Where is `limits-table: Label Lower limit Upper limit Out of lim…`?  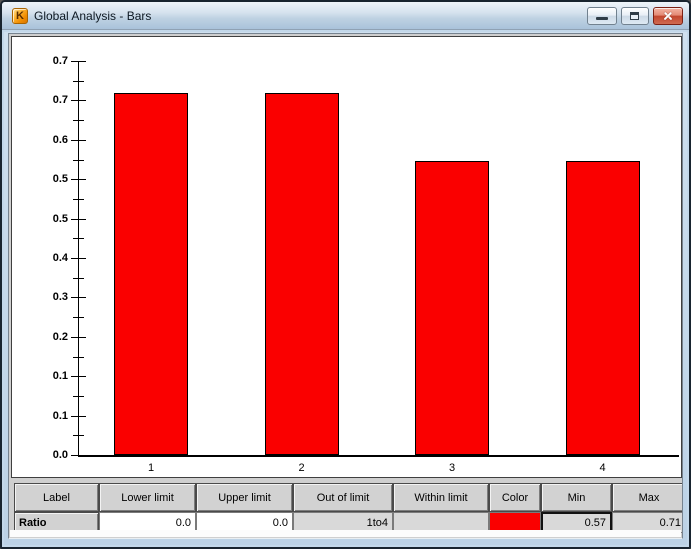
limits-table: Label Lower limit Upper limit Out of lim… is located at coordinates (348, 508).